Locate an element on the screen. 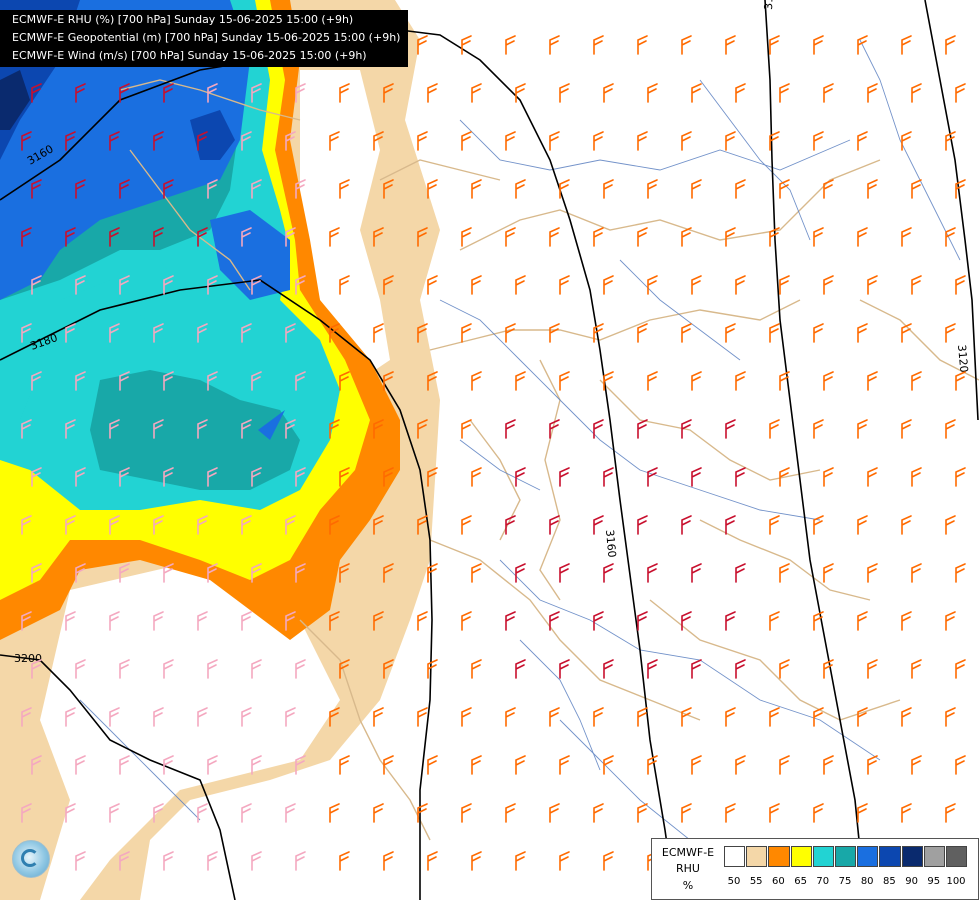 Image resolution: width=979 pixels, height=900 pixels. legend-tick: 60 is located at coordinates (778, 881).